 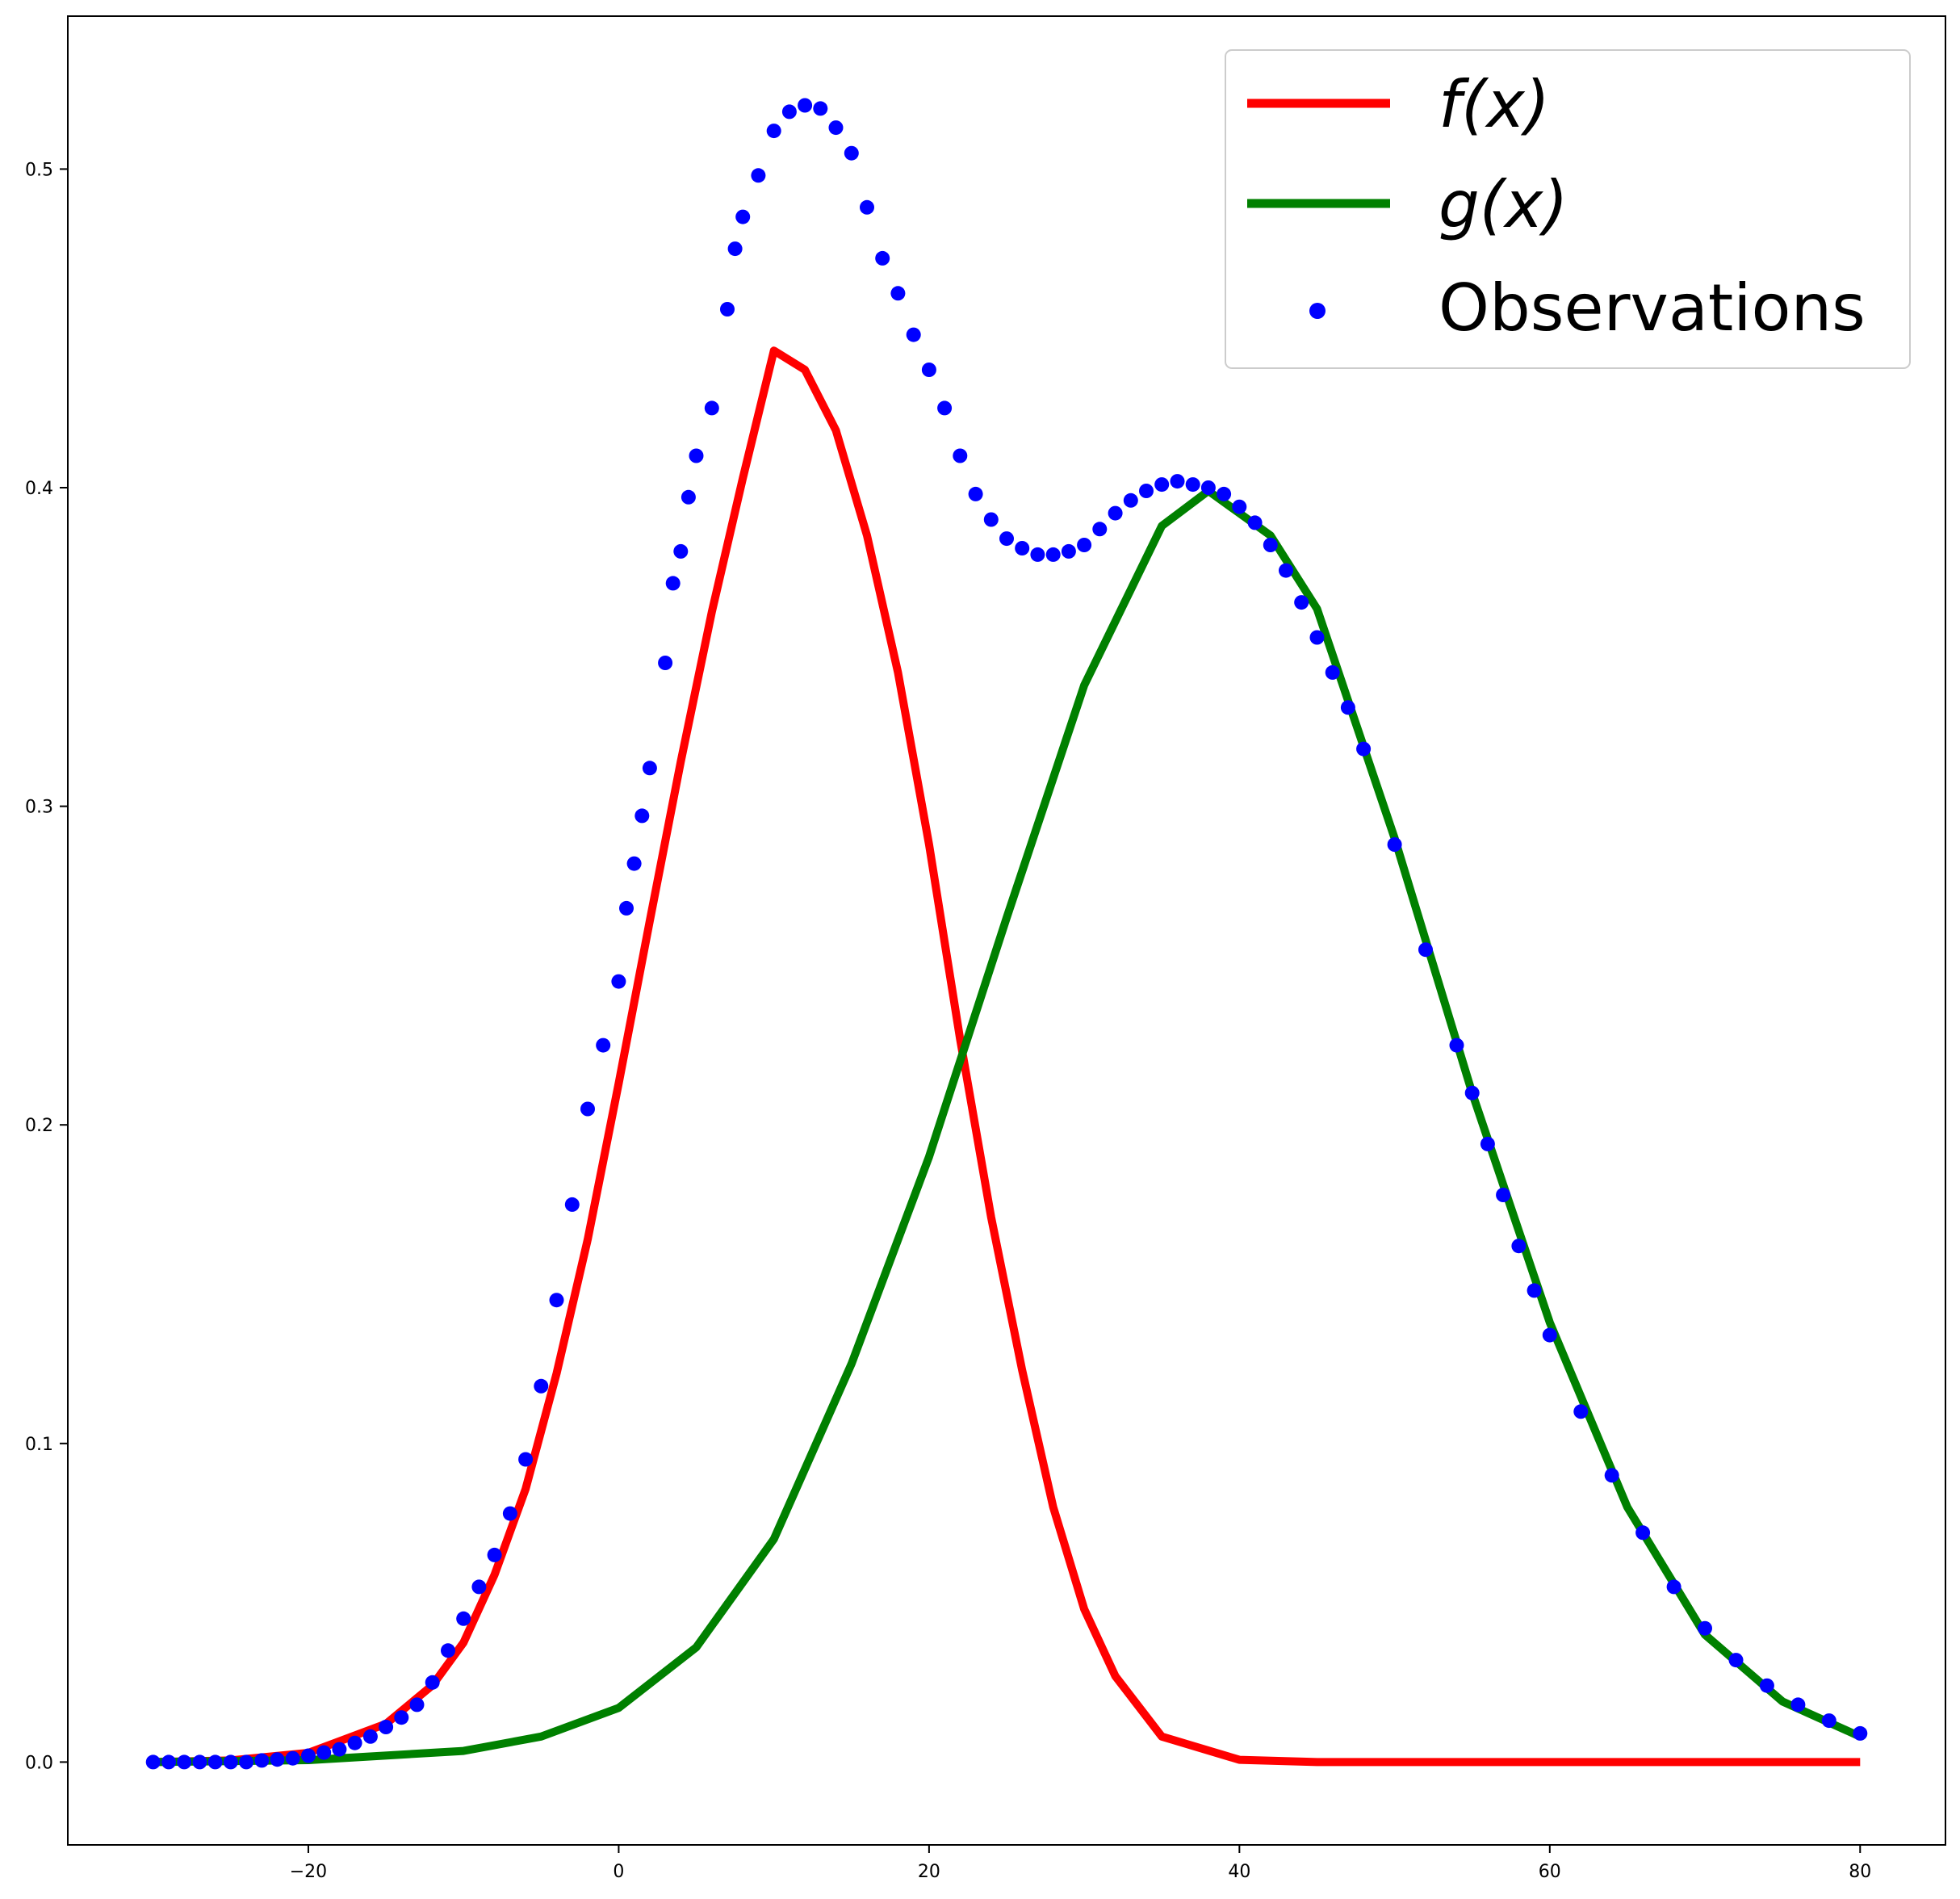 I want to click on legend-label-f: f(x), so click(x=1494, y=105).